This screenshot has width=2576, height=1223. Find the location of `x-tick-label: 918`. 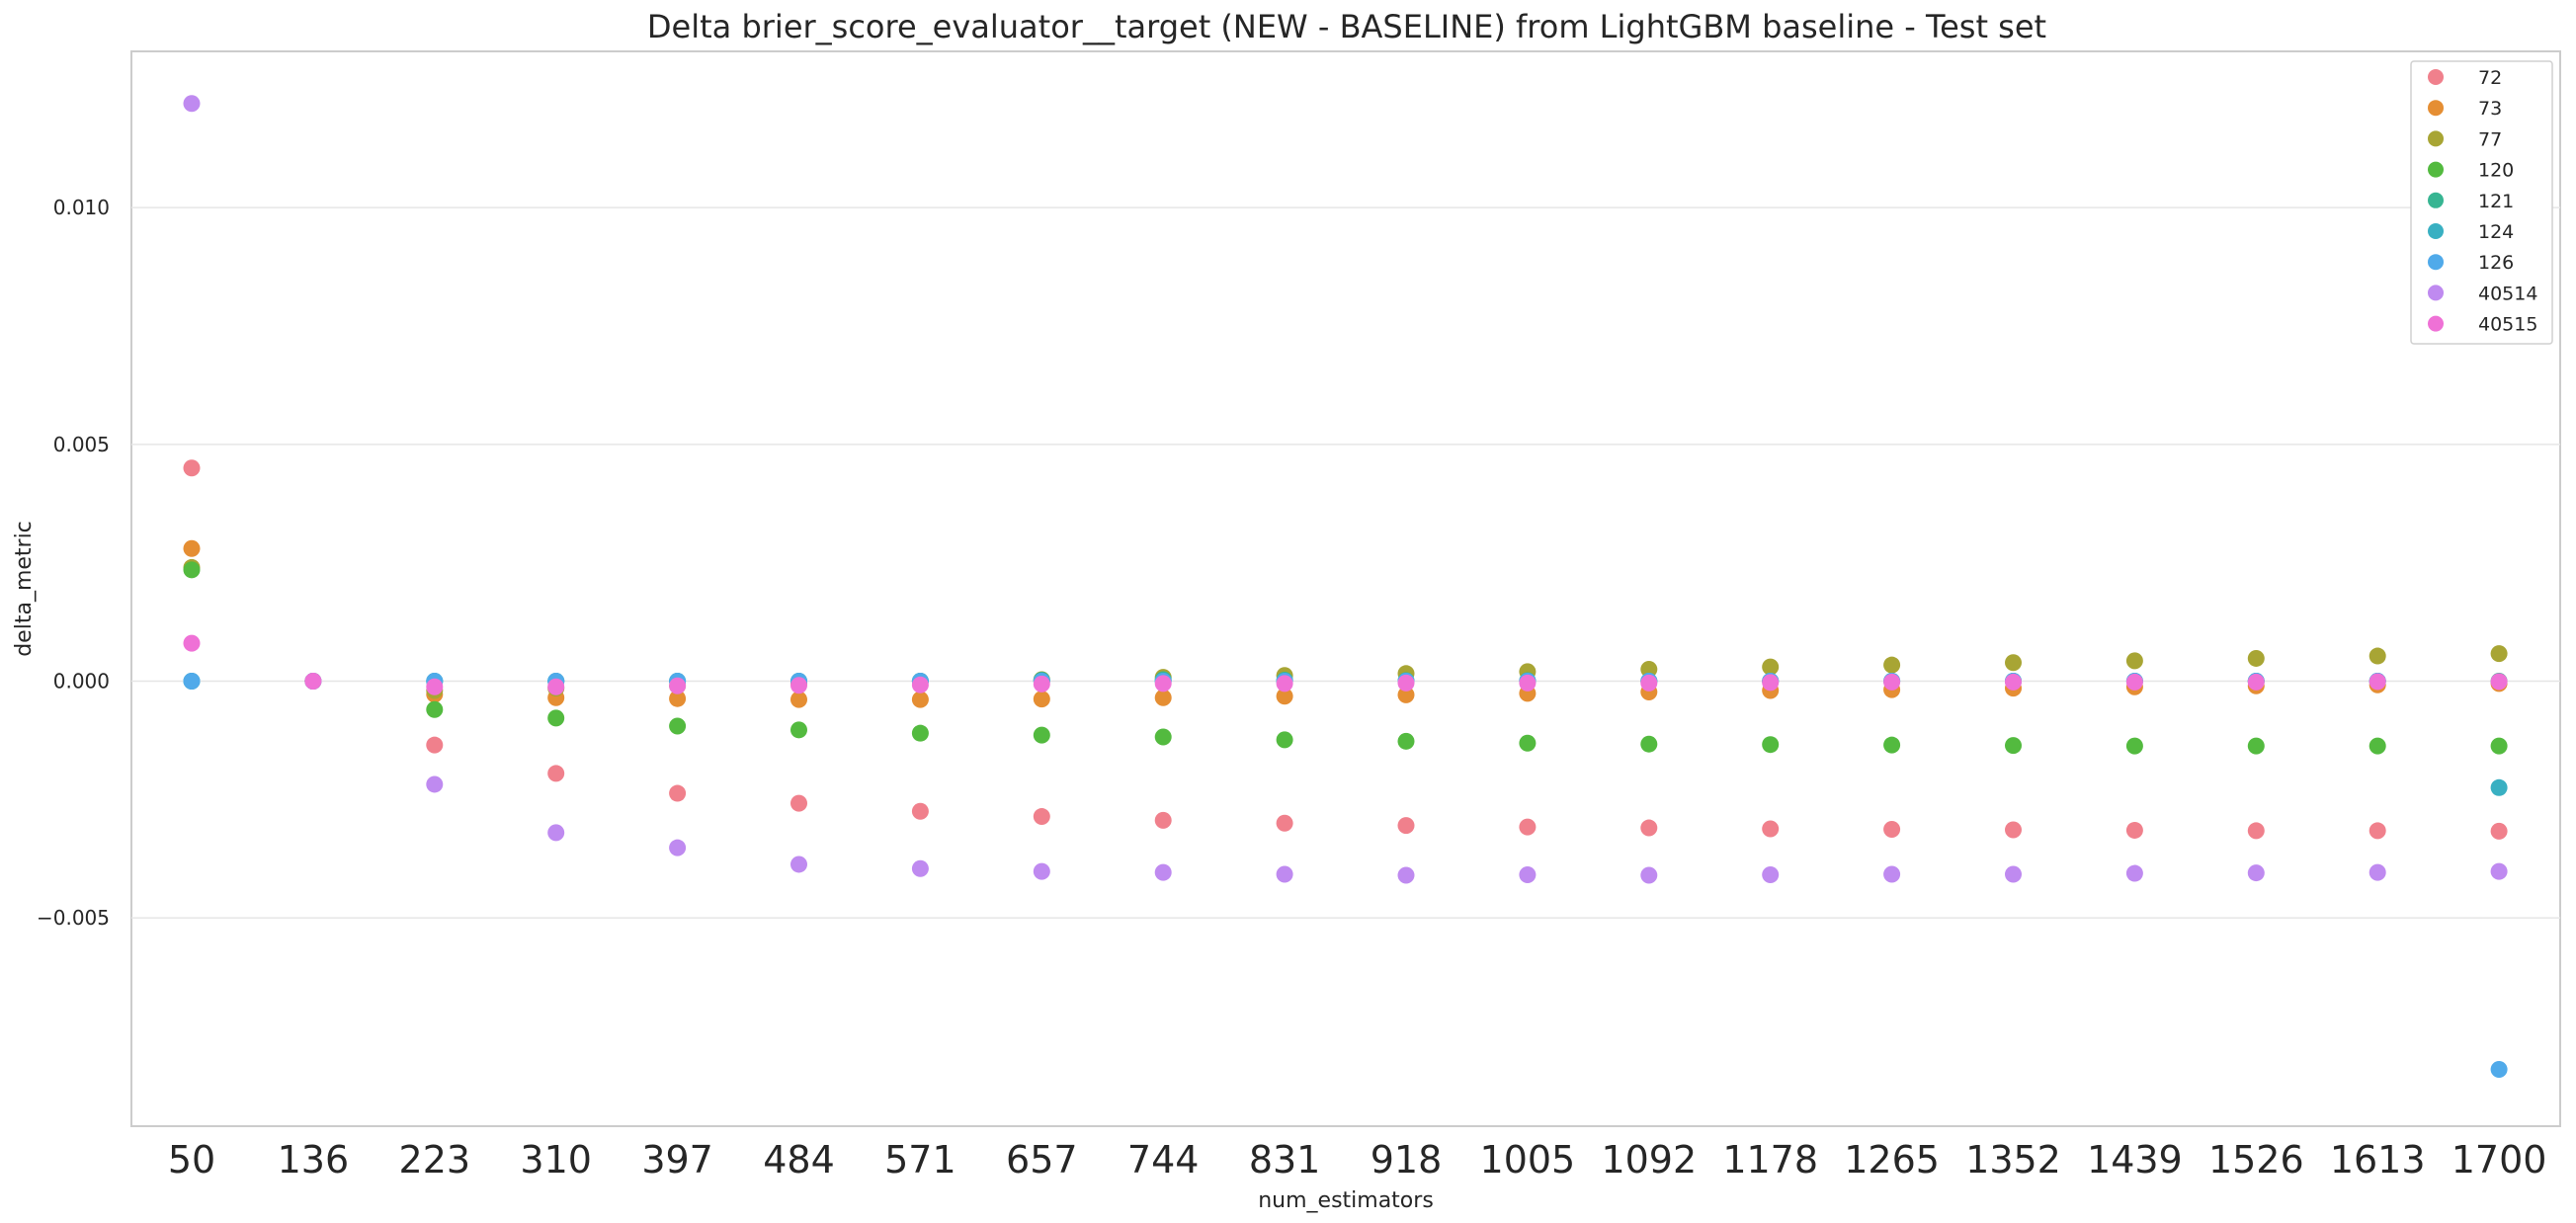

x-tick-label: 918 is located at coordinates (1407, 1160).